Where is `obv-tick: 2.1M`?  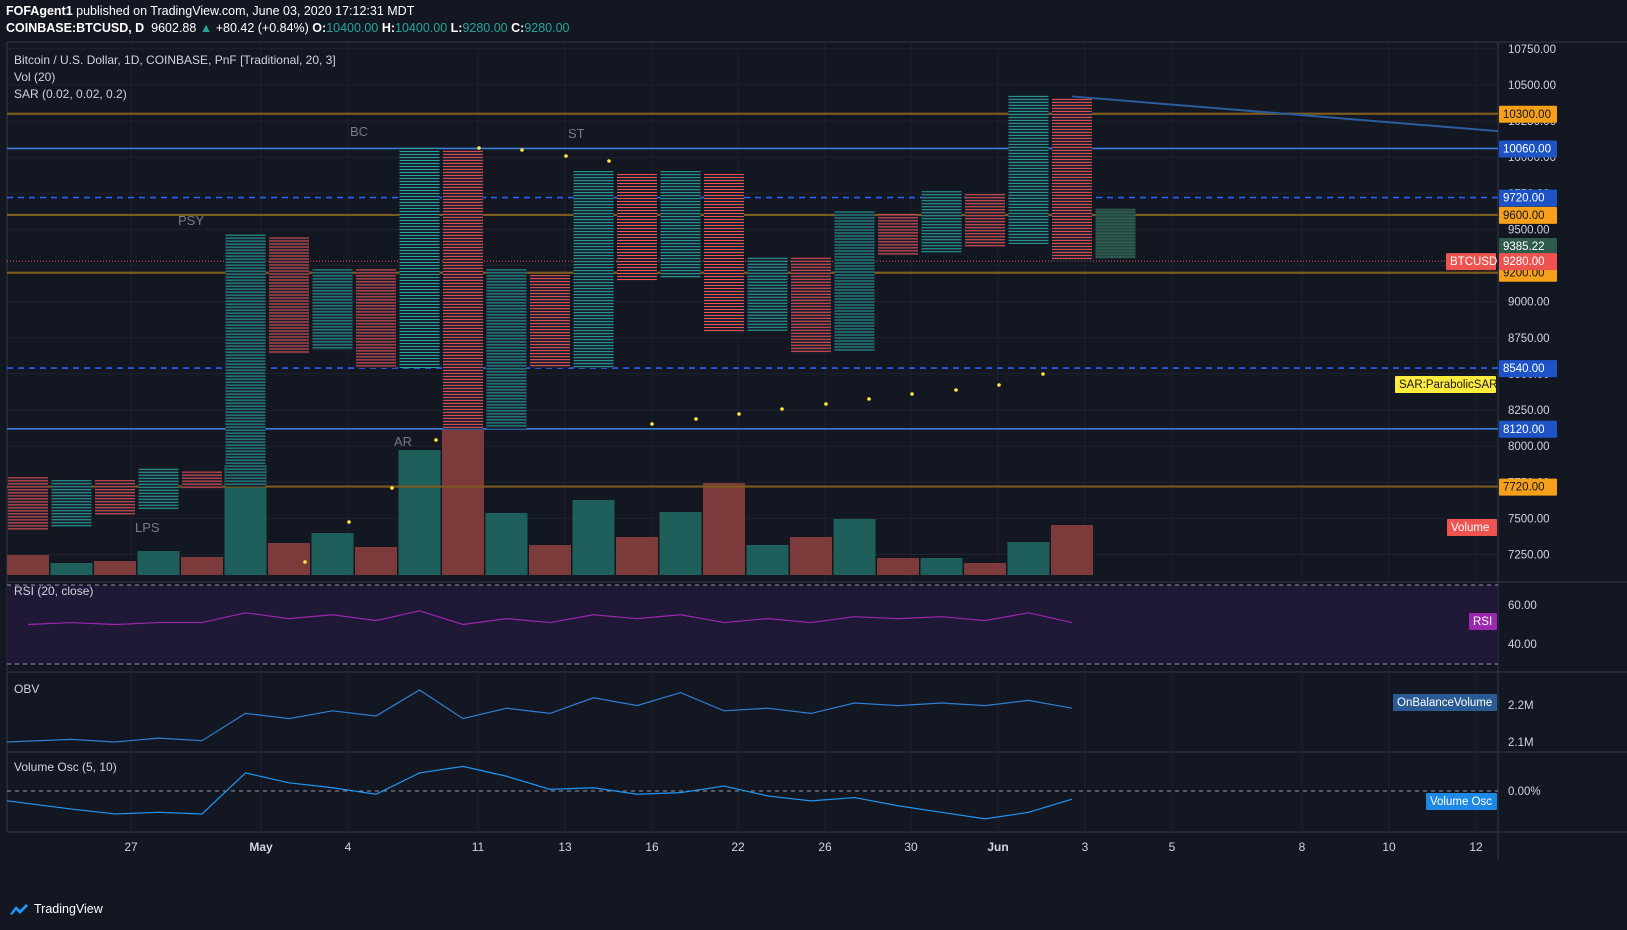 obv-tick: 2.1M is located at coordinates (1521, 743).